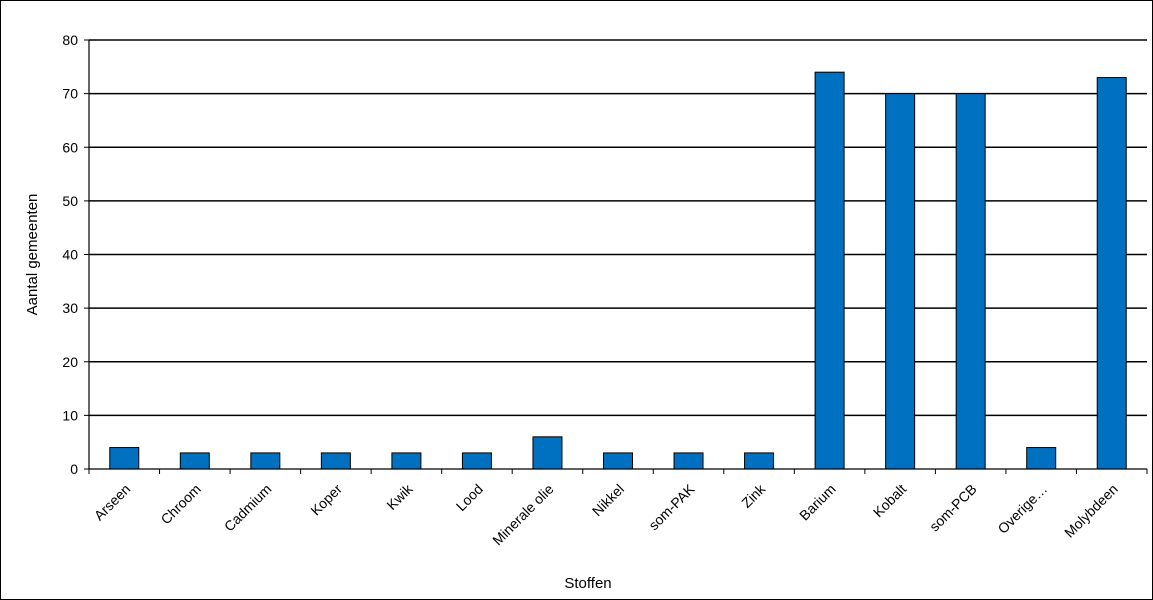  I want to click on y-tick-label: 60, so click(70, 147).